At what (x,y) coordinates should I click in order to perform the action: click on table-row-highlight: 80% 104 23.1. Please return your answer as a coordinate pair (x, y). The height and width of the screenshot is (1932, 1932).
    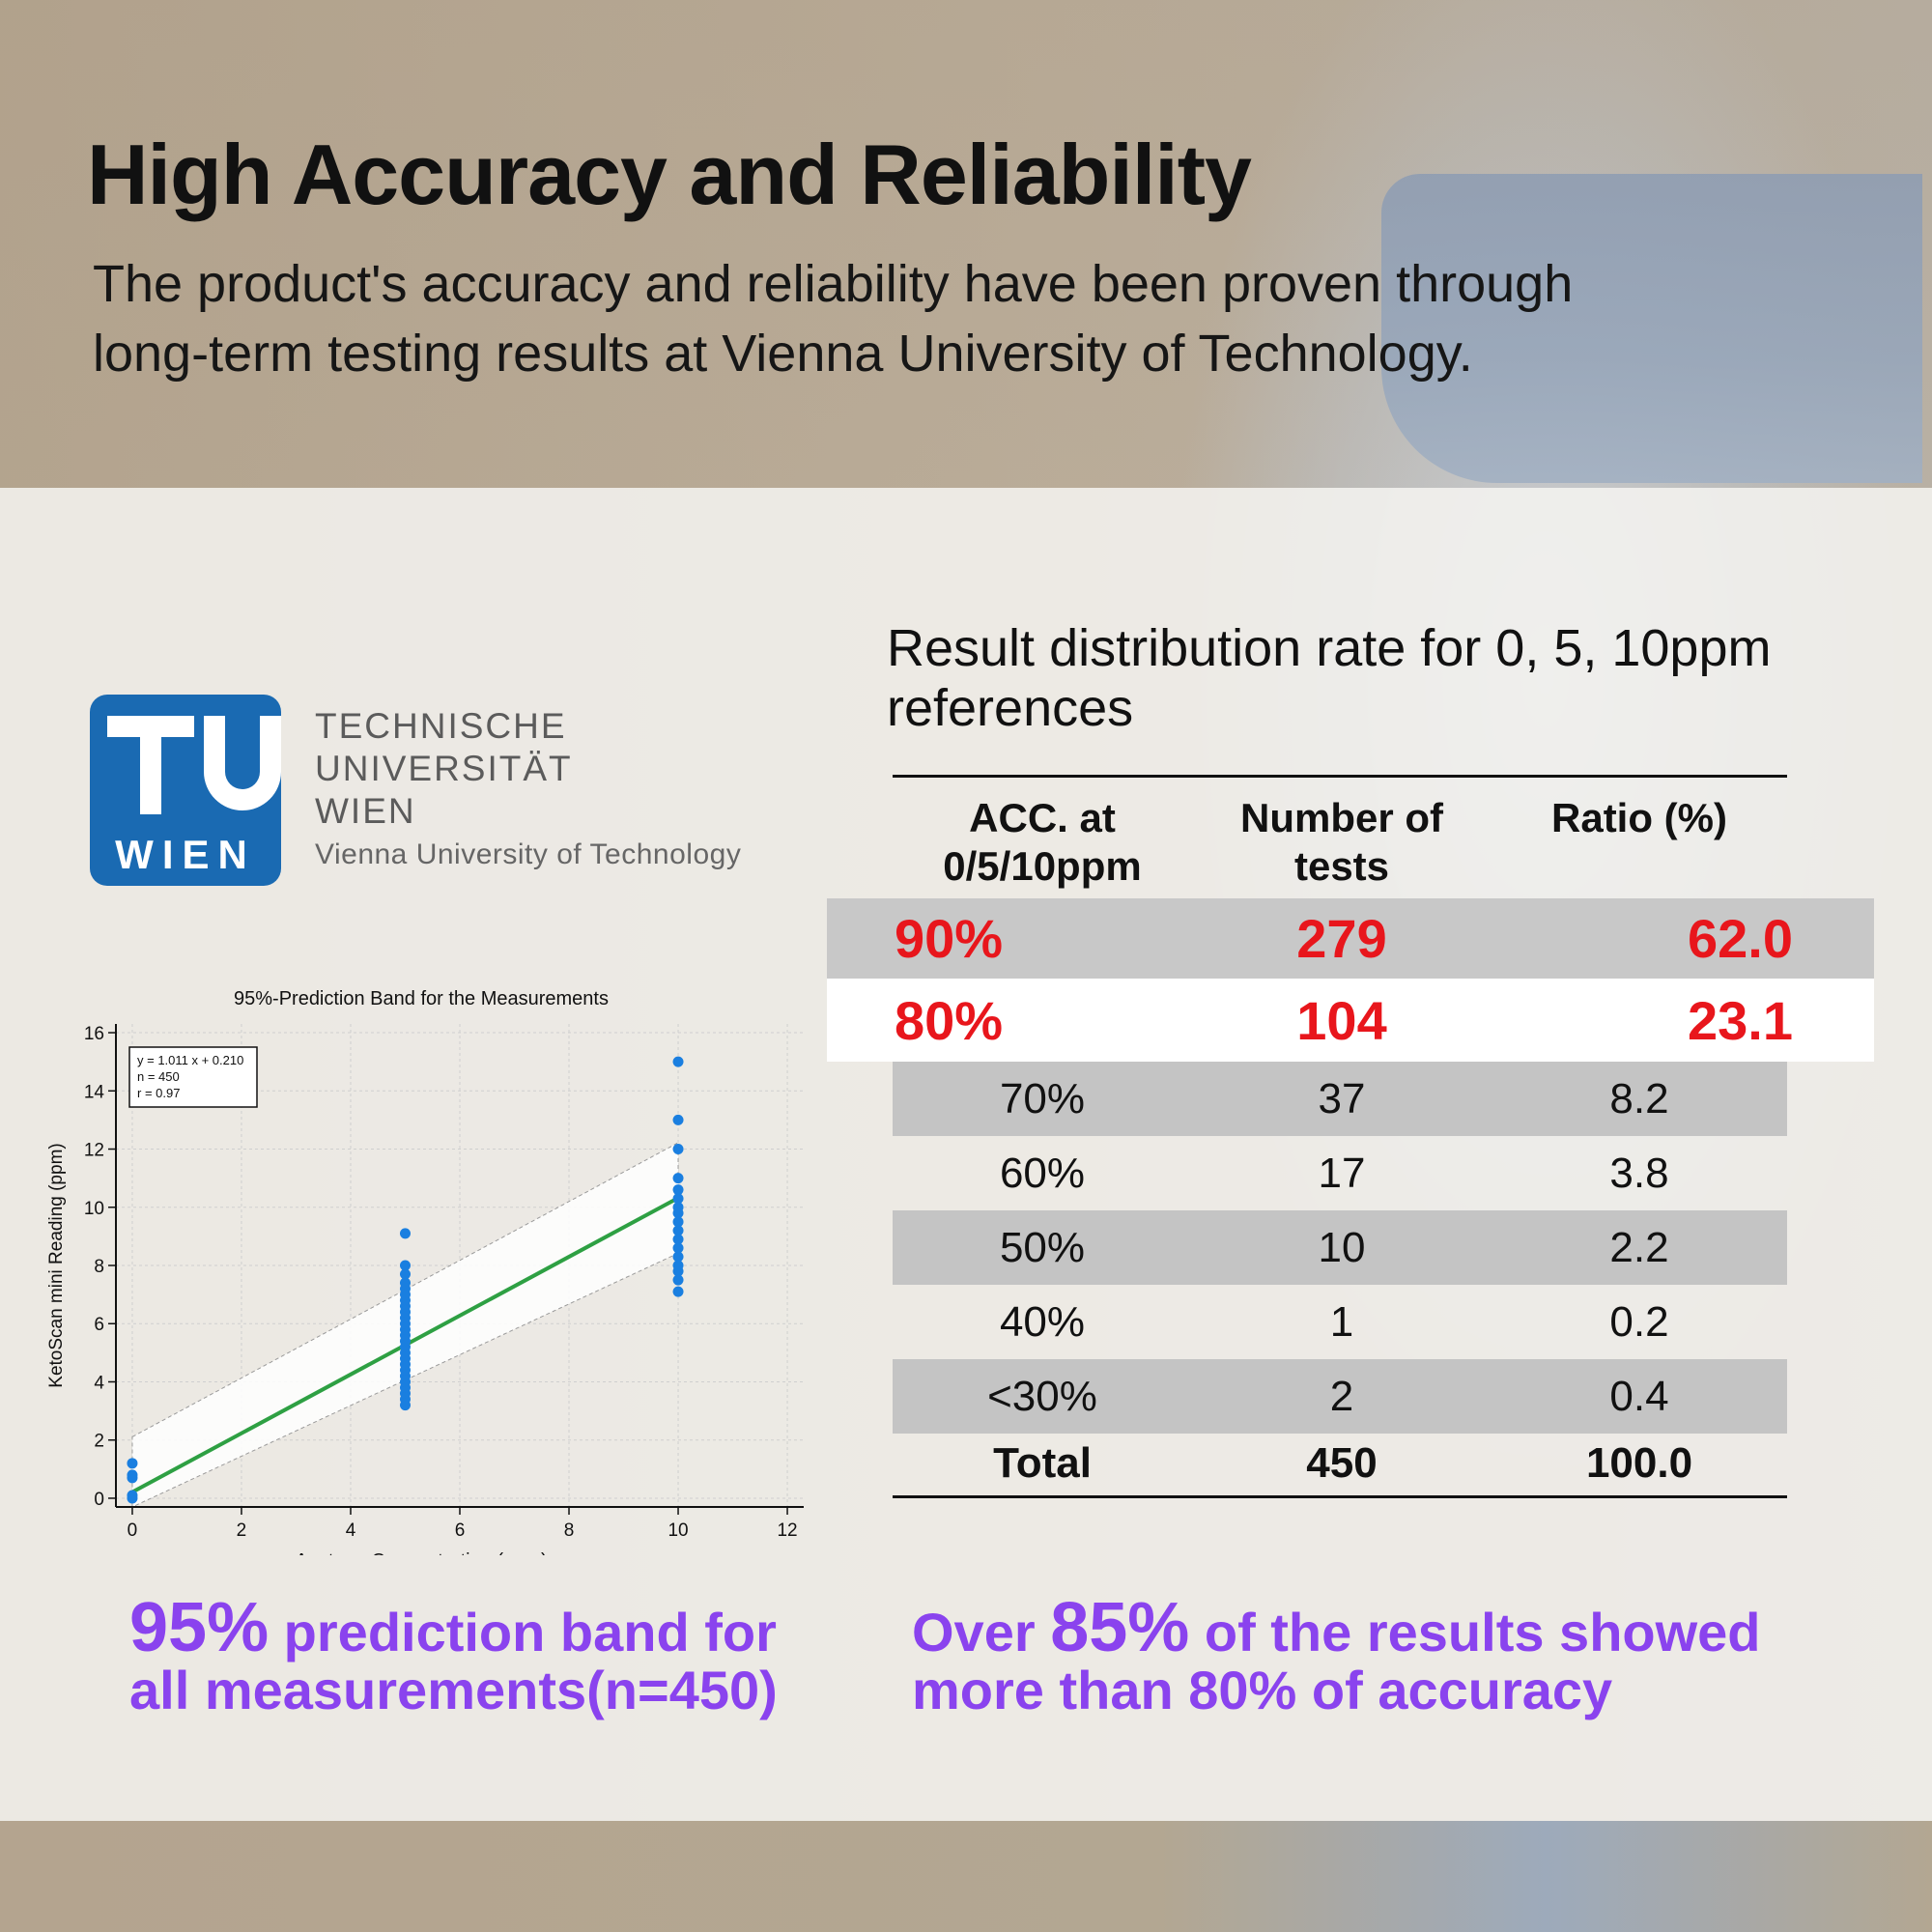
    Looking at the image, I should click on (1350, 1021).